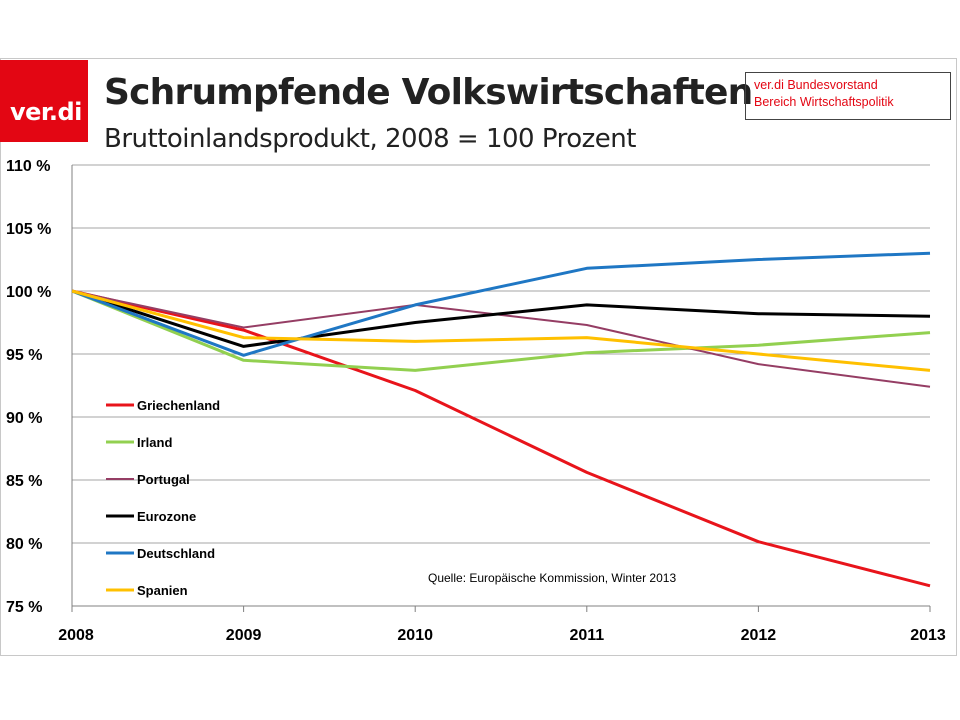 The width and height of the screenshot is (960, 720). What do you see at coordinates (928, 635) in the screenshot?
I see `x-tick-label: 2013` at bounding box center [928, 635].